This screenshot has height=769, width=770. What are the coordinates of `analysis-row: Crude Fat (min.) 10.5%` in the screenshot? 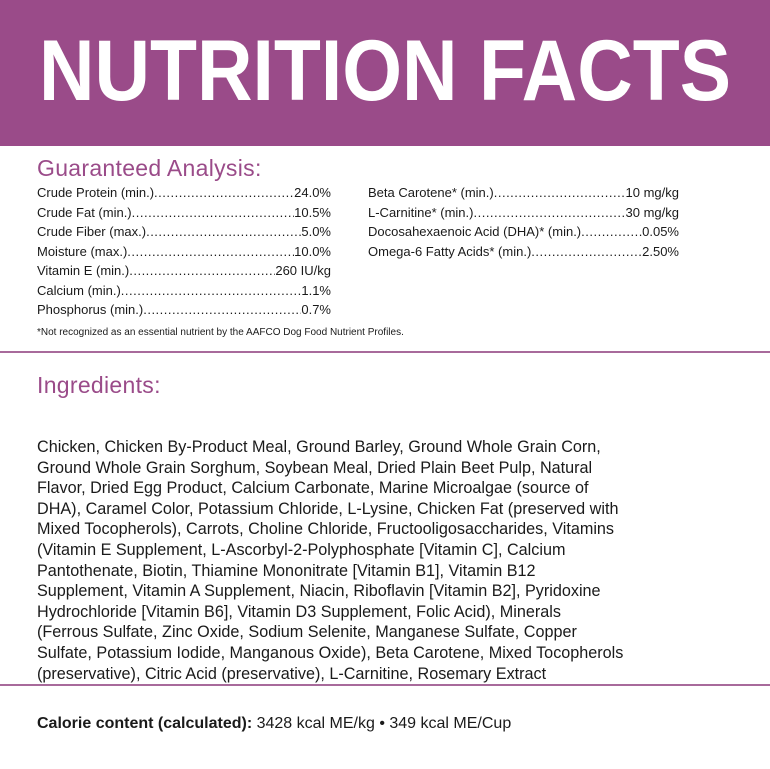 It's located at (184, 213).